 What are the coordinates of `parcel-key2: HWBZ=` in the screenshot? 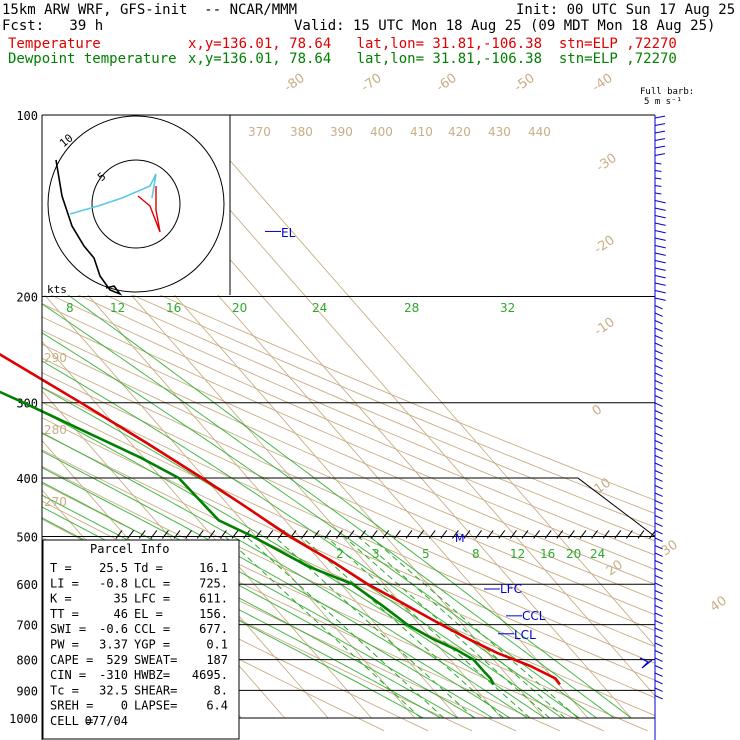 It's located at (152, 675).